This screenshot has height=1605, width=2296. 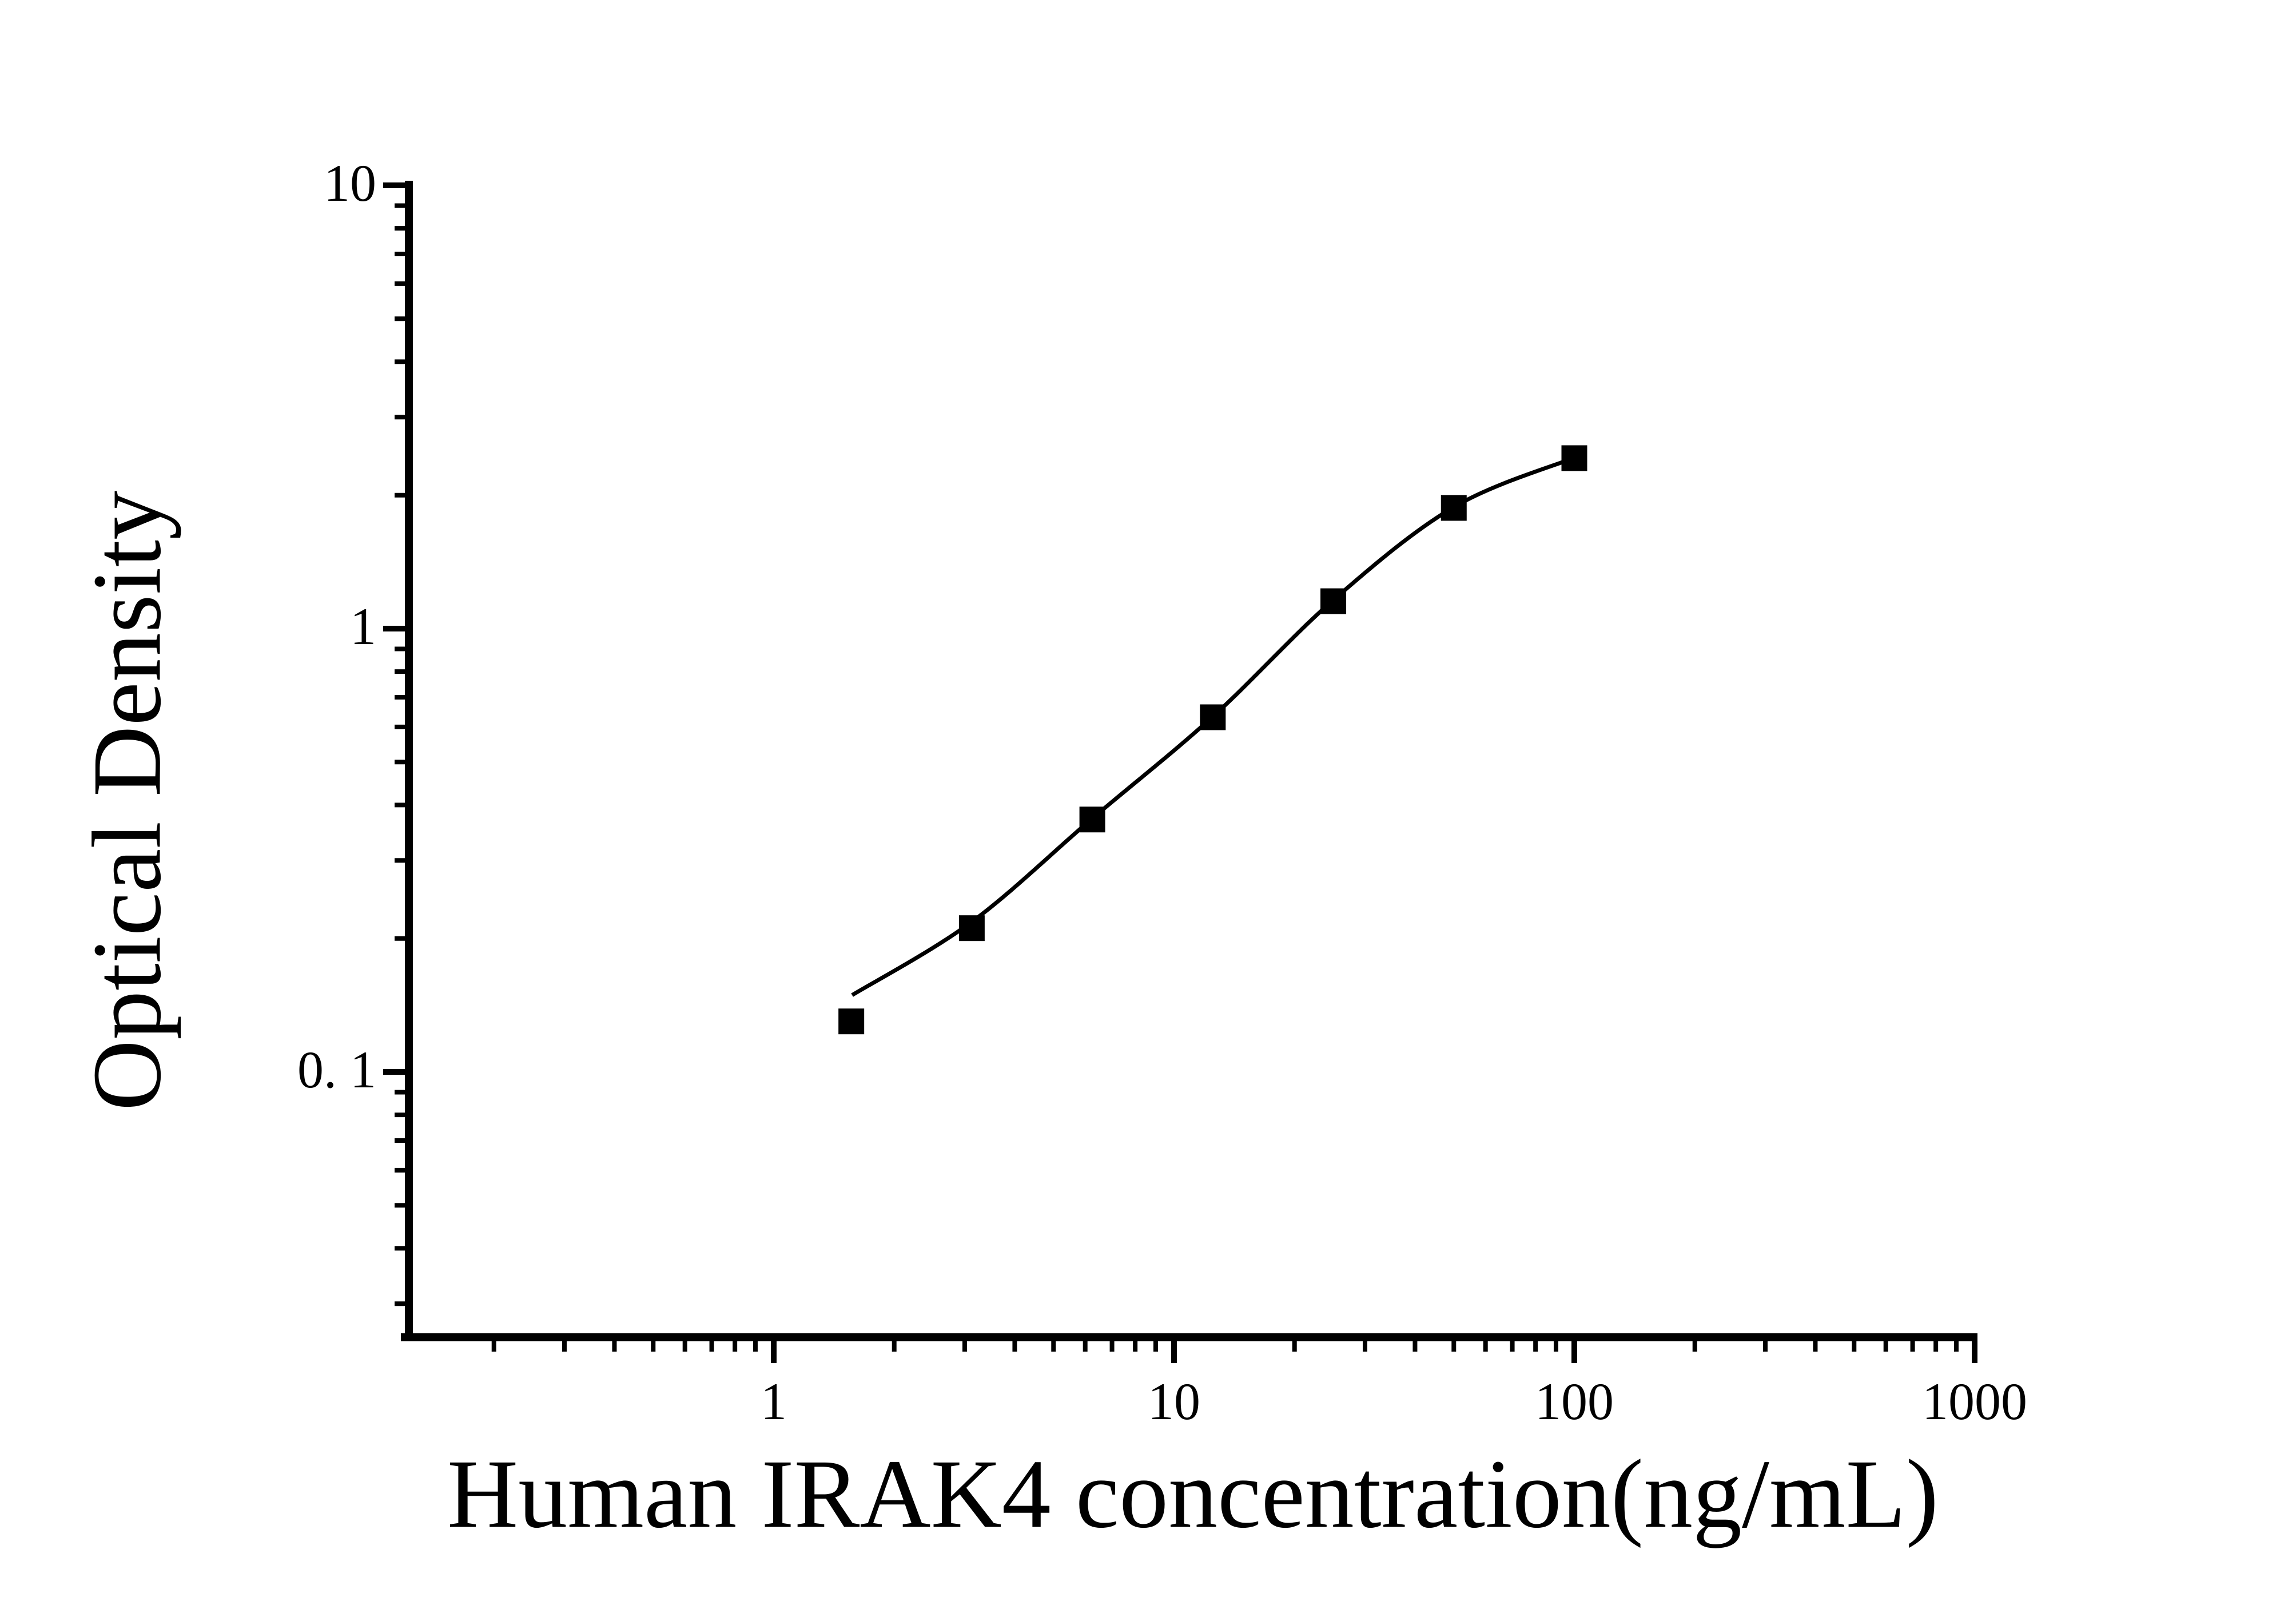 What do you see at coordinates (337, 1069) in the screenshot?
I see `y-tick-label: 0. 1` at bounding box center [337, 1069].